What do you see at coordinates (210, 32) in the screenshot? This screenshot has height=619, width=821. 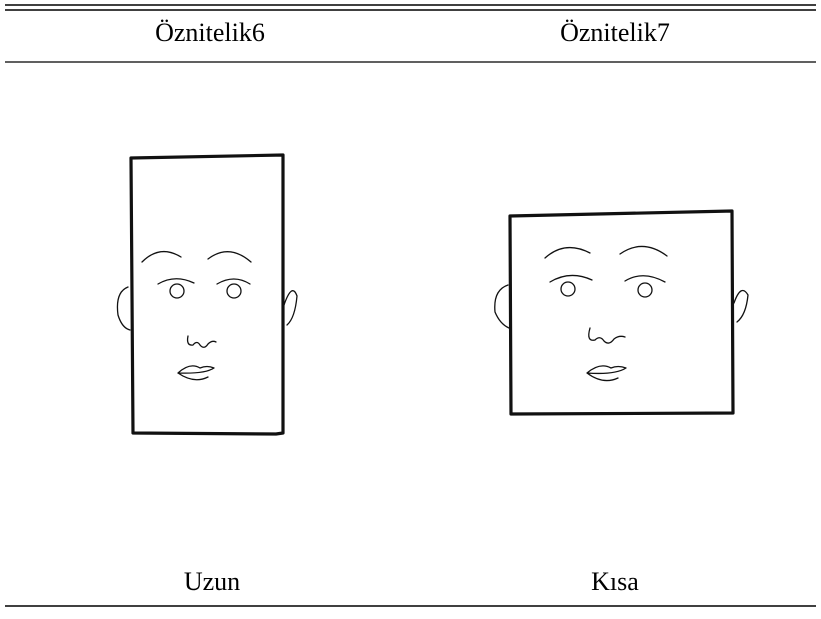 I see `header-cell: Öznitelik6` at bounding box center [210, 32].